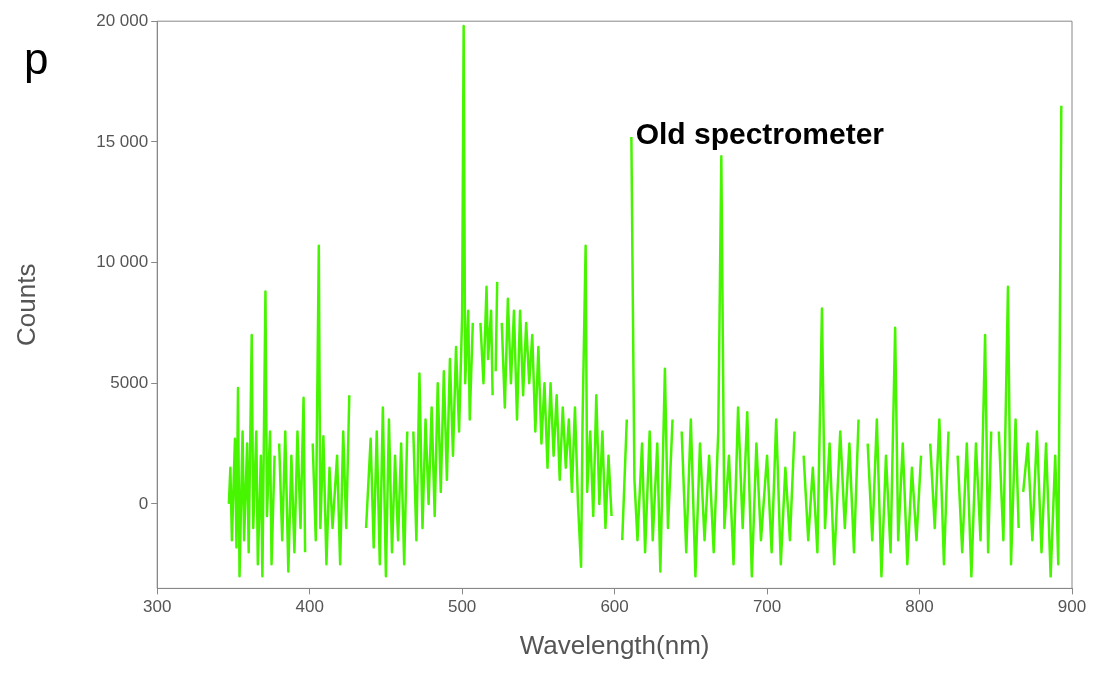  I want to click on y-tick-label: 5000, so click(129, 382).